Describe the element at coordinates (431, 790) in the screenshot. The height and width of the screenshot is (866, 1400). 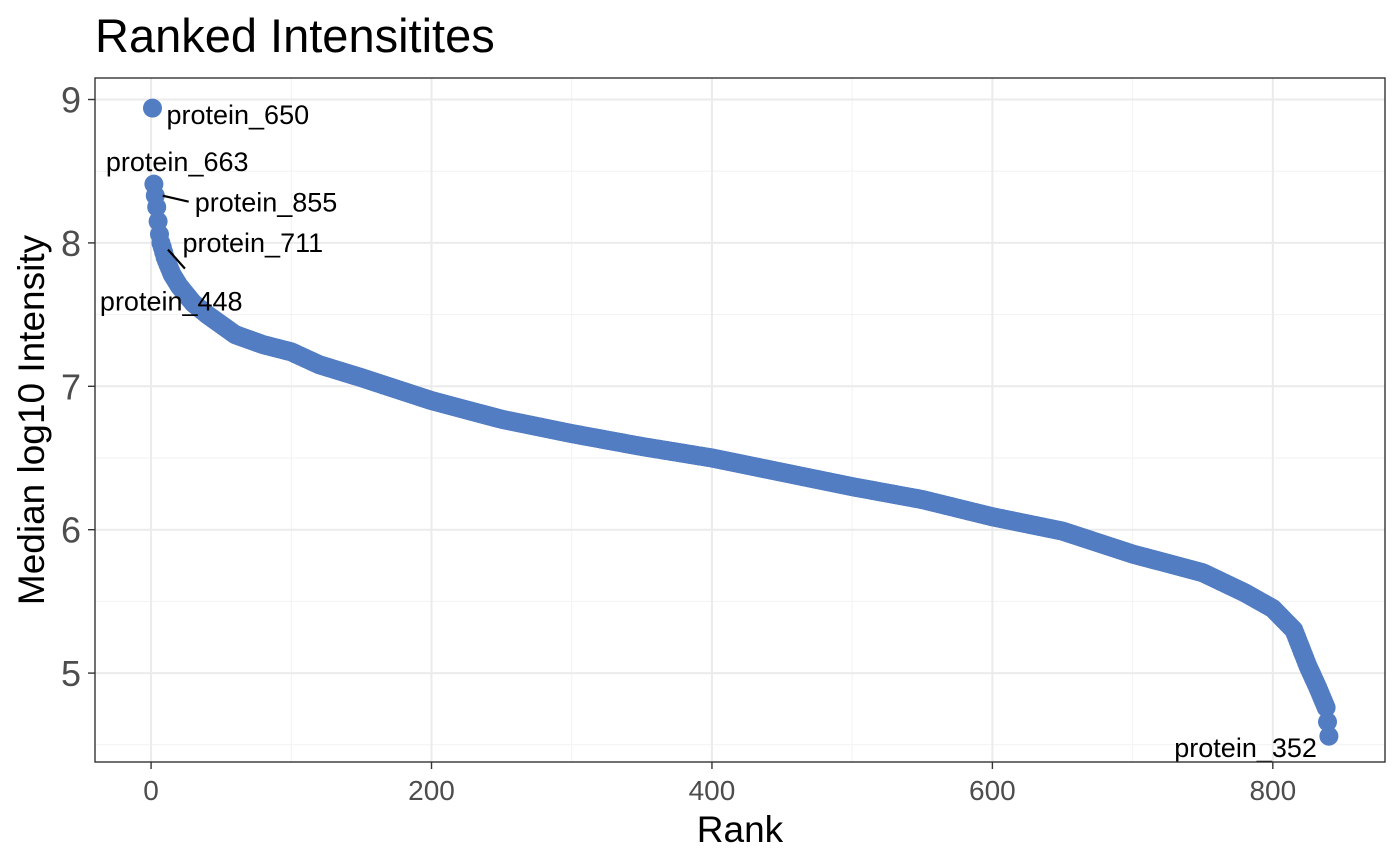
I see `x-tick-label: 200` at that location.